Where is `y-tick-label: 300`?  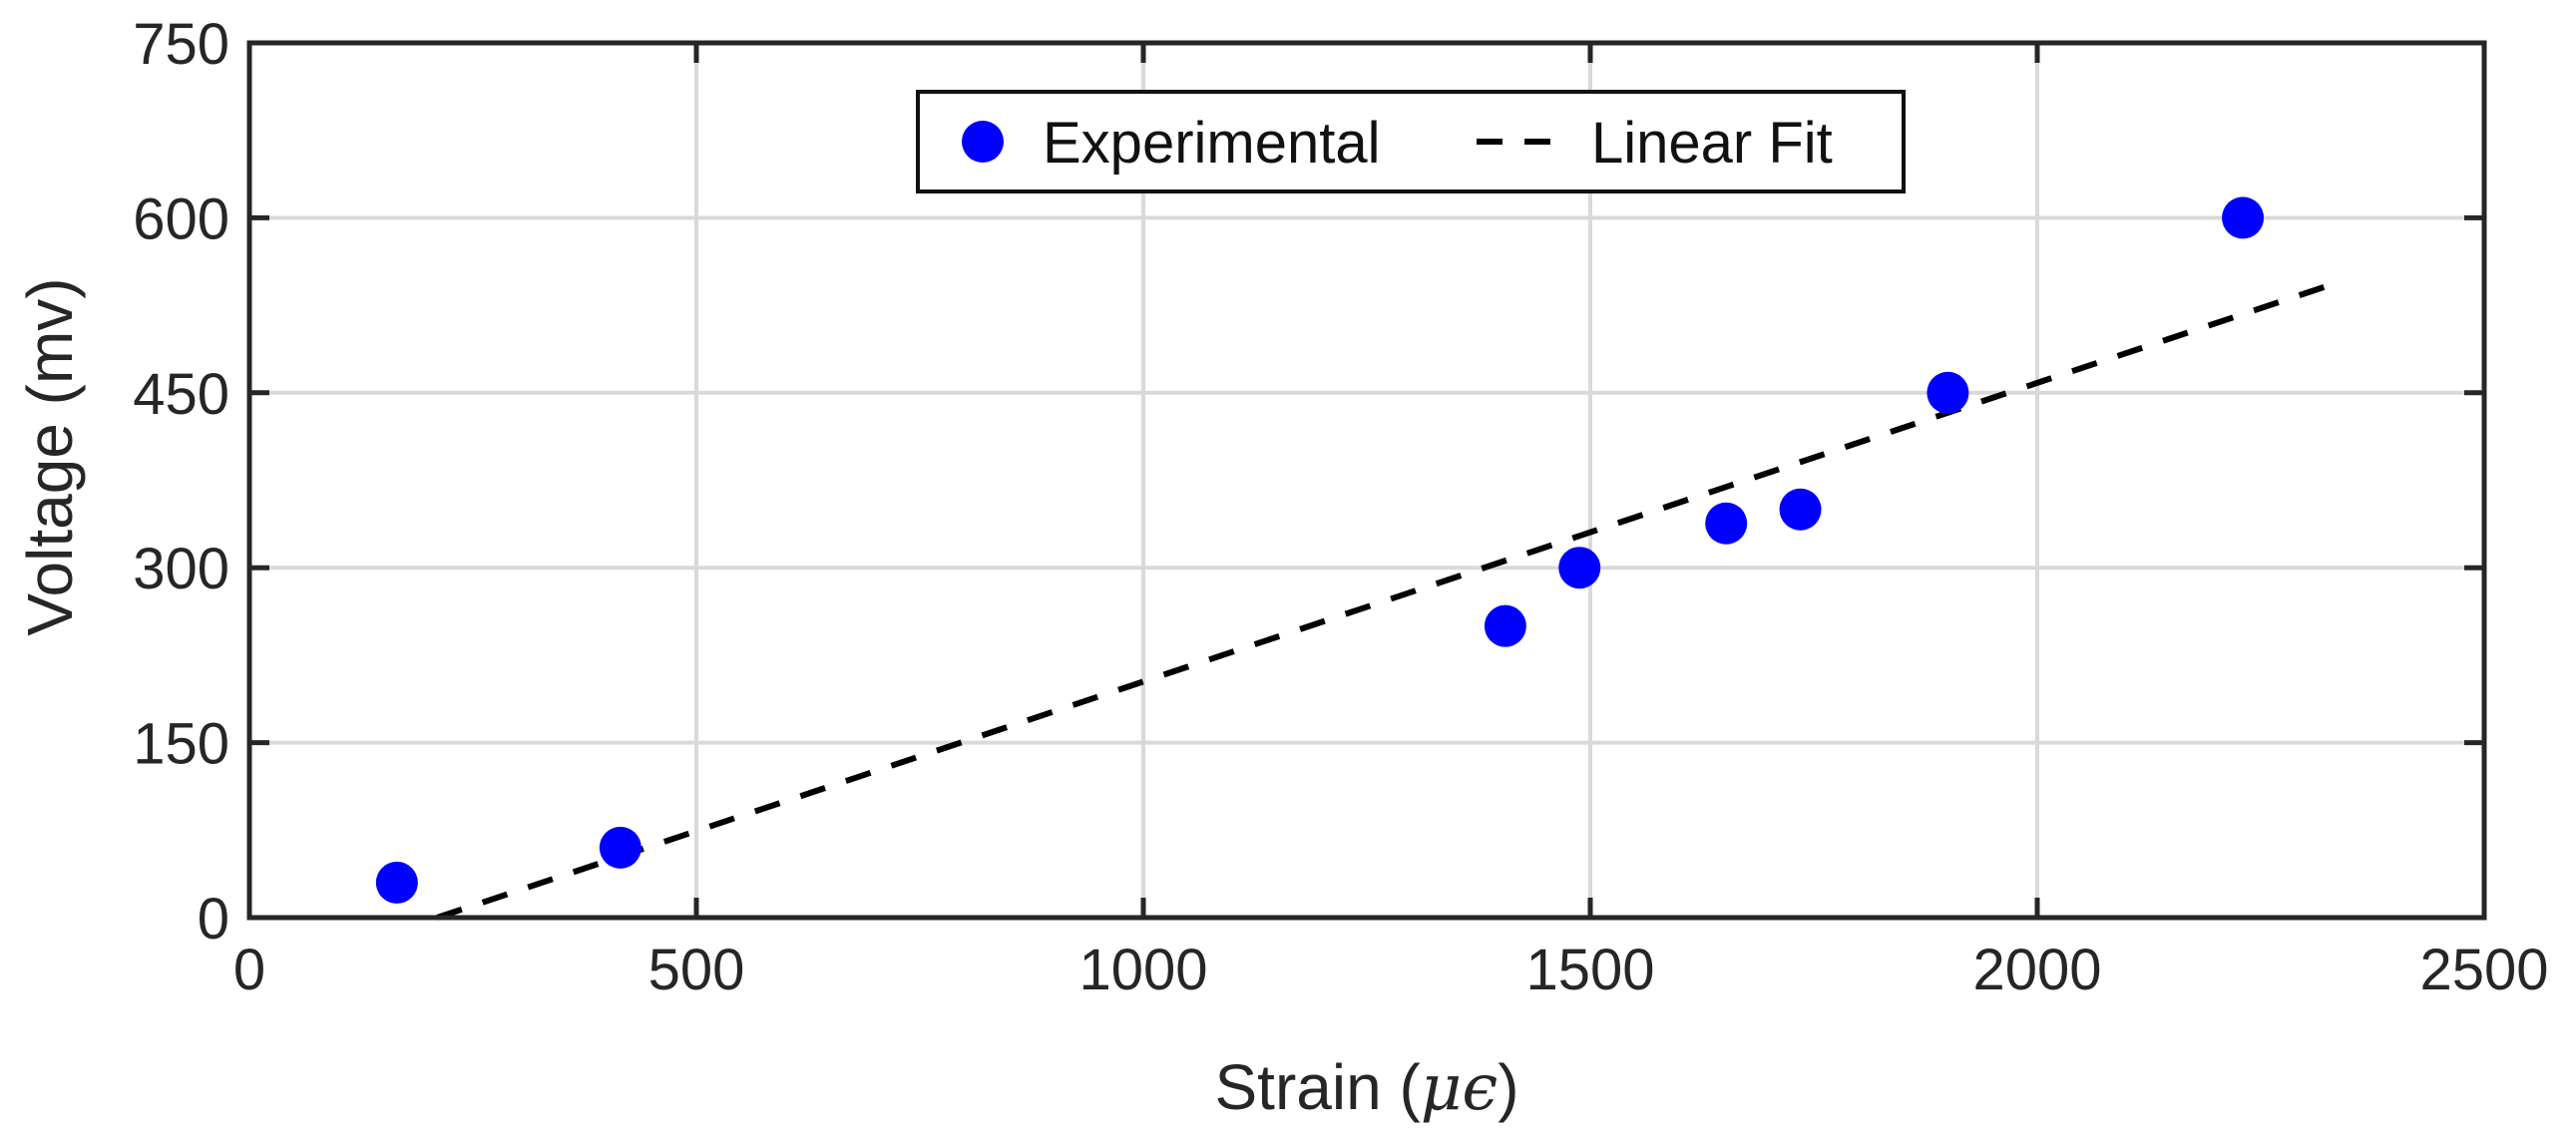 y-tick-label: 300 is located at coordinates (181, 569).